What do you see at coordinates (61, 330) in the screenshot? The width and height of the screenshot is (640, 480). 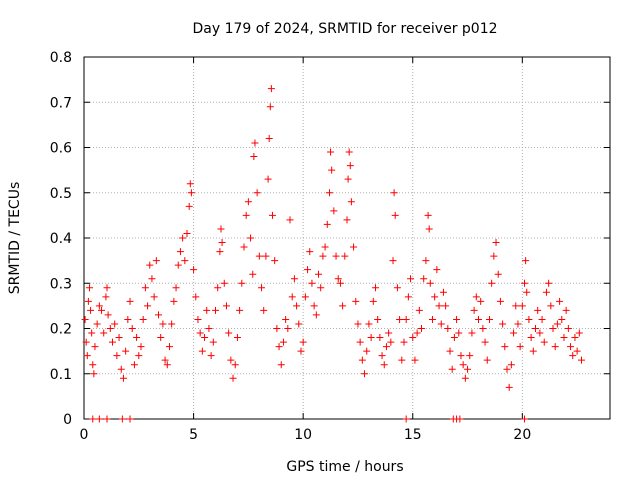 I see `y-tick-label: 0.2` at bounding box center [61, 330].